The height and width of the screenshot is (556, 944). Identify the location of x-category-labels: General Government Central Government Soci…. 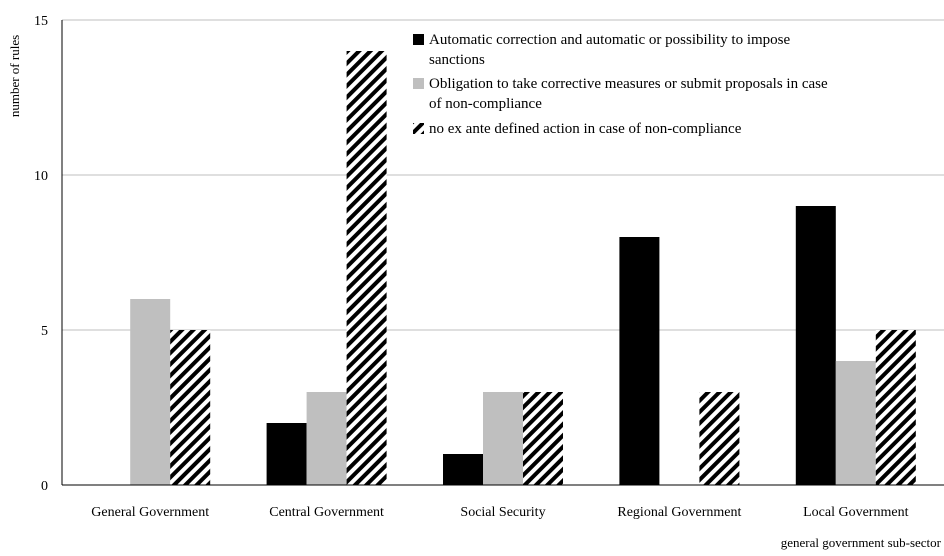
(499, 512).